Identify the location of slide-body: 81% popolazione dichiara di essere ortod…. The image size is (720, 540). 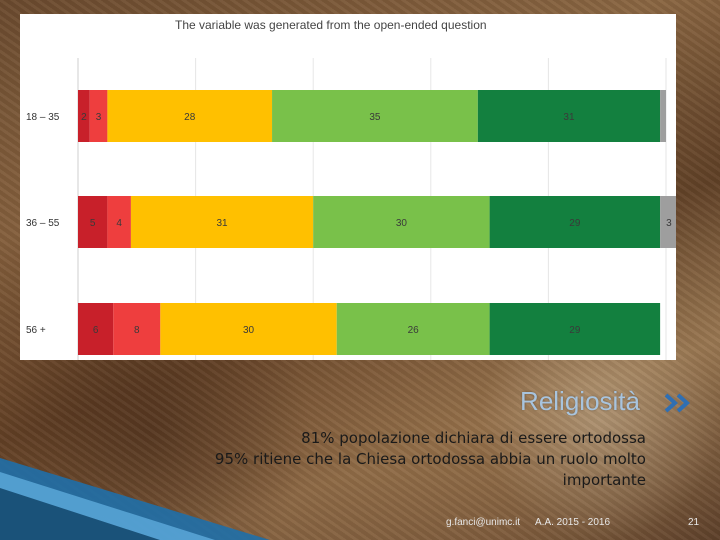
(386, 459).